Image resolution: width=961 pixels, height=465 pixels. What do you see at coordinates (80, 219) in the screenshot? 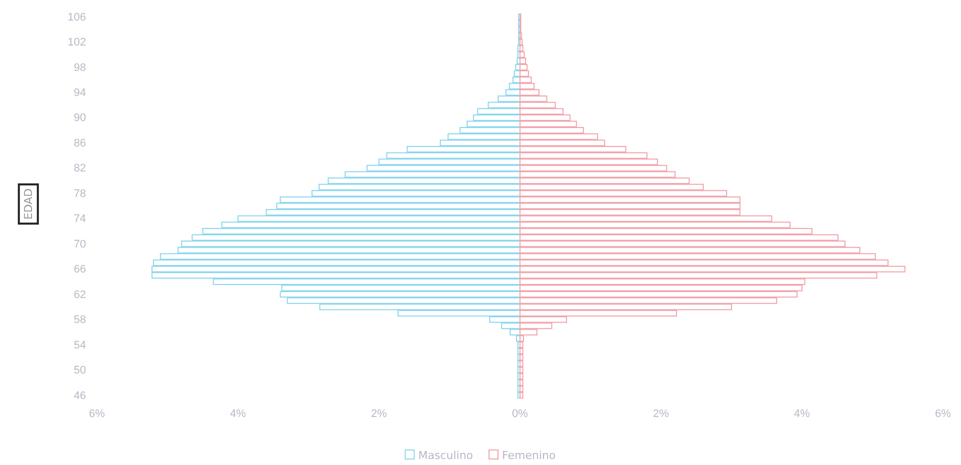
I see `y-tick-label: 74` at bounding box center [80, 219].